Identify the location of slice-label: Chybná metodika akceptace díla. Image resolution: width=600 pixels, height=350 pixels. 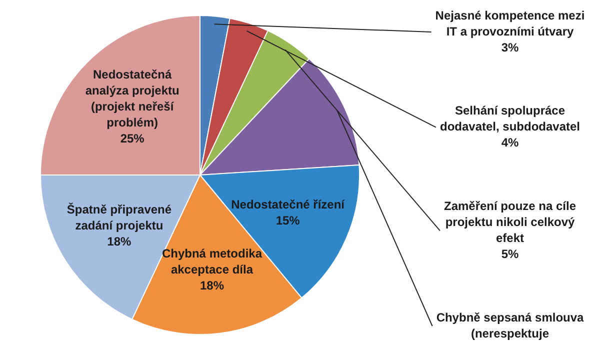
(212, 261).